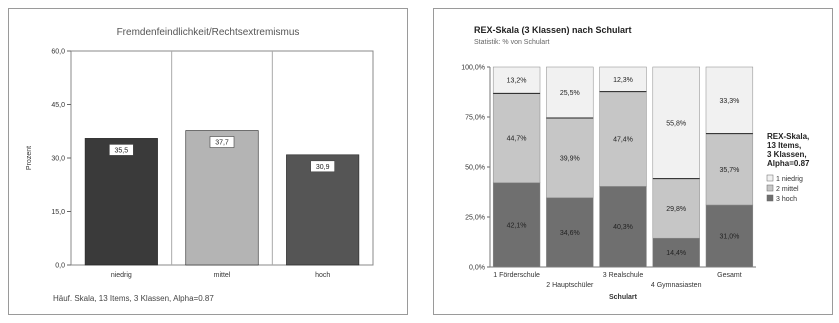 The image size is (839, 323). Describe the element at coordinates (570, 285) in the screenshot. I see `x-tick-label: 2 Hauptschüler` at that location.